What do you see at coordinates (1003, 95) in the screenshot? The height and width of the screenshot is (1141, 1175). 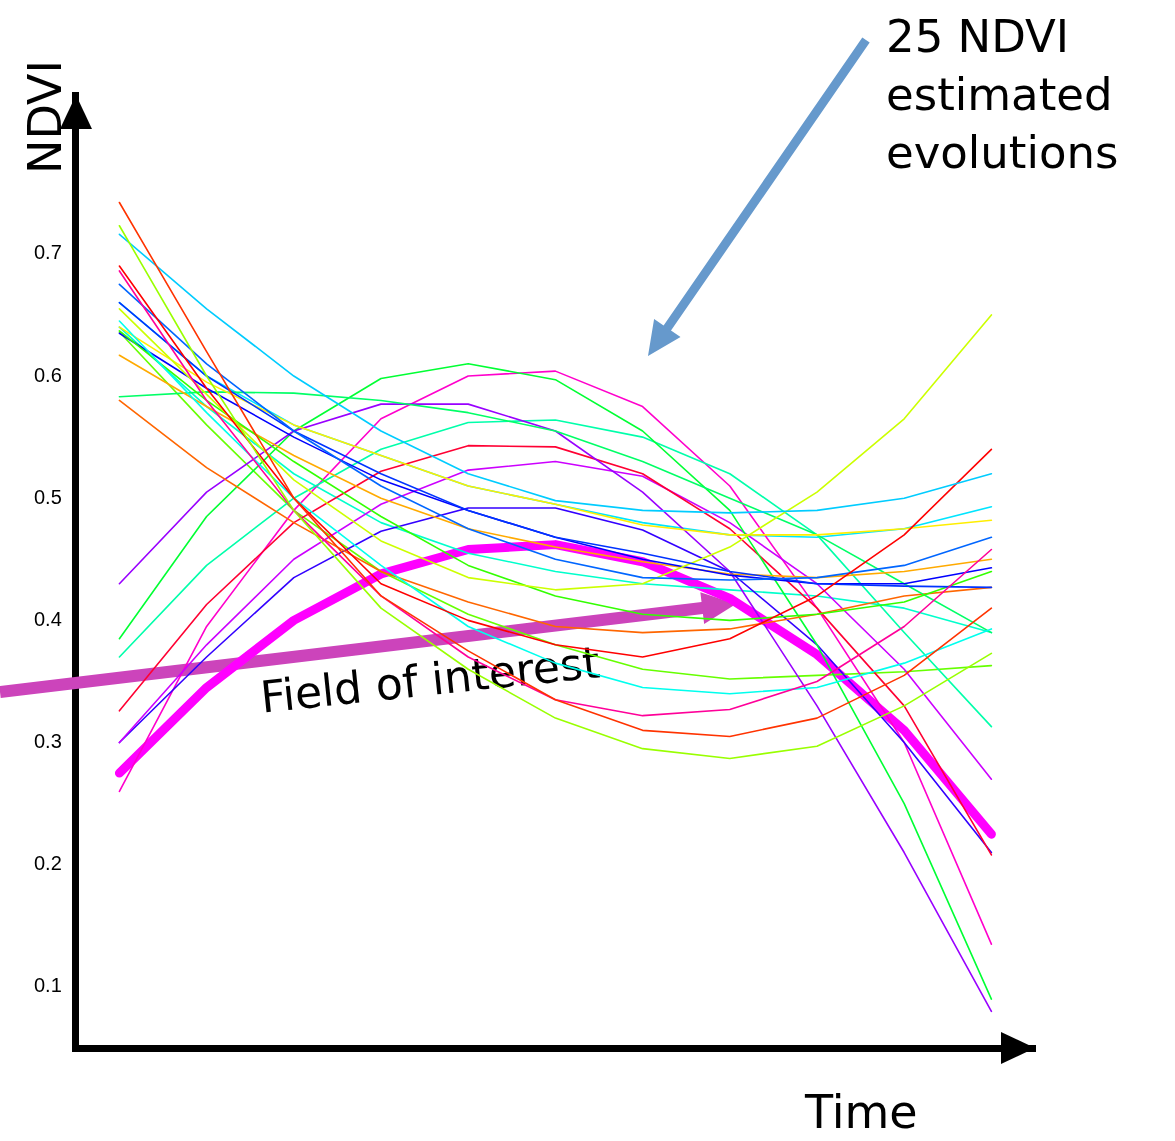 I see `annotation: 25 NDVI estimated evolutions` at bounding box center [1003, 95].